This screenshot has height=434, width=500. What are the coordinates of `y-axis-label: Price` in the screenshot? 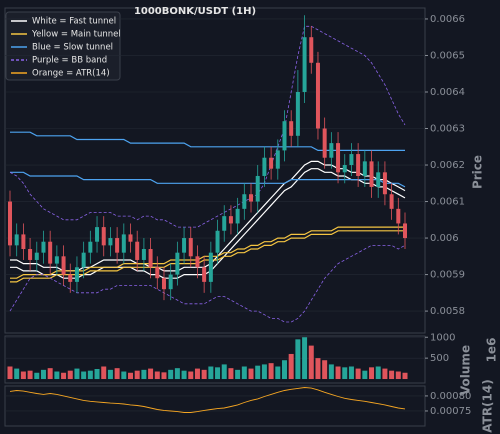 It's located at (478, 172).